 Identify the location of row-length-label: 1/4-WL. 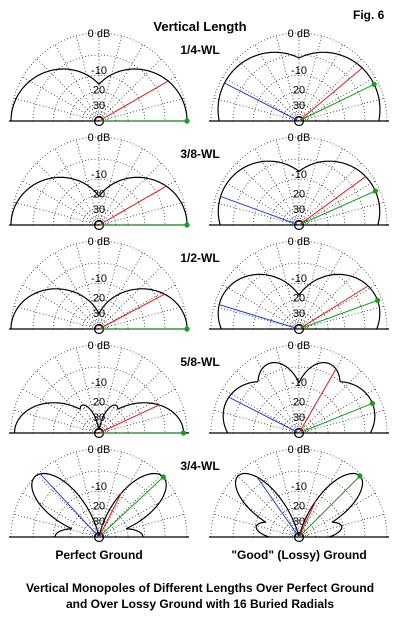
(199, 50).